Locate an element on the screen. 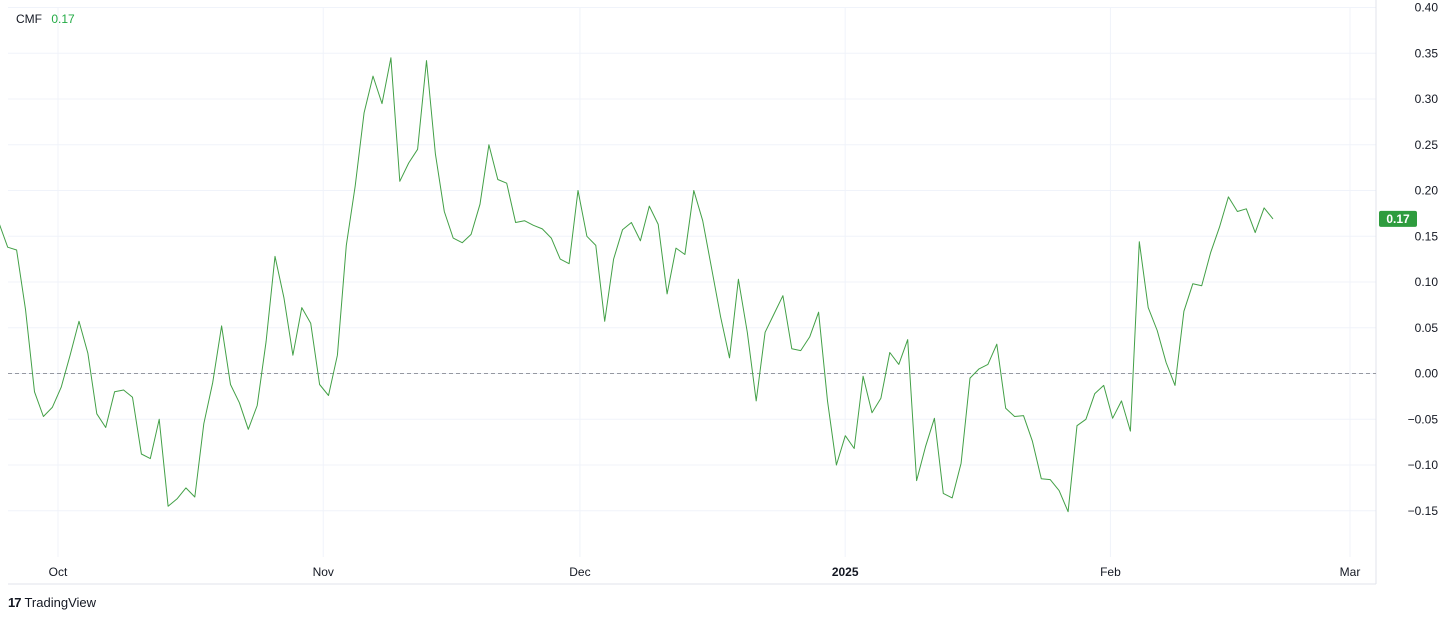 This screenshot has height=619, width=1440. tradingview-logo-icon: 17 is located at coordinates (15, 602).